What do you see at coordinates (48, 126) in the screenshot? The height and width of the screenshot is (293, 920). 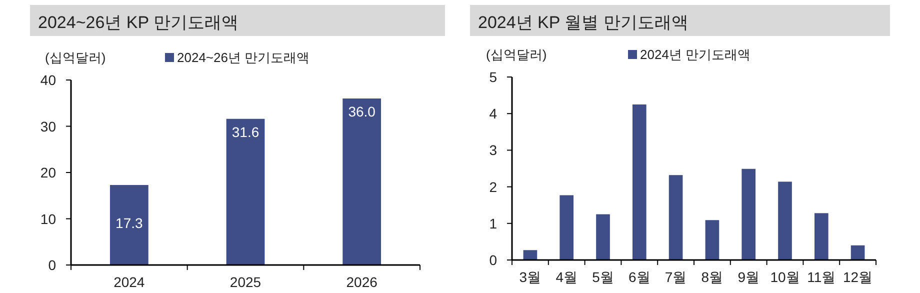 I see `y-tick-label: 30` at bounding box center [48, 126].